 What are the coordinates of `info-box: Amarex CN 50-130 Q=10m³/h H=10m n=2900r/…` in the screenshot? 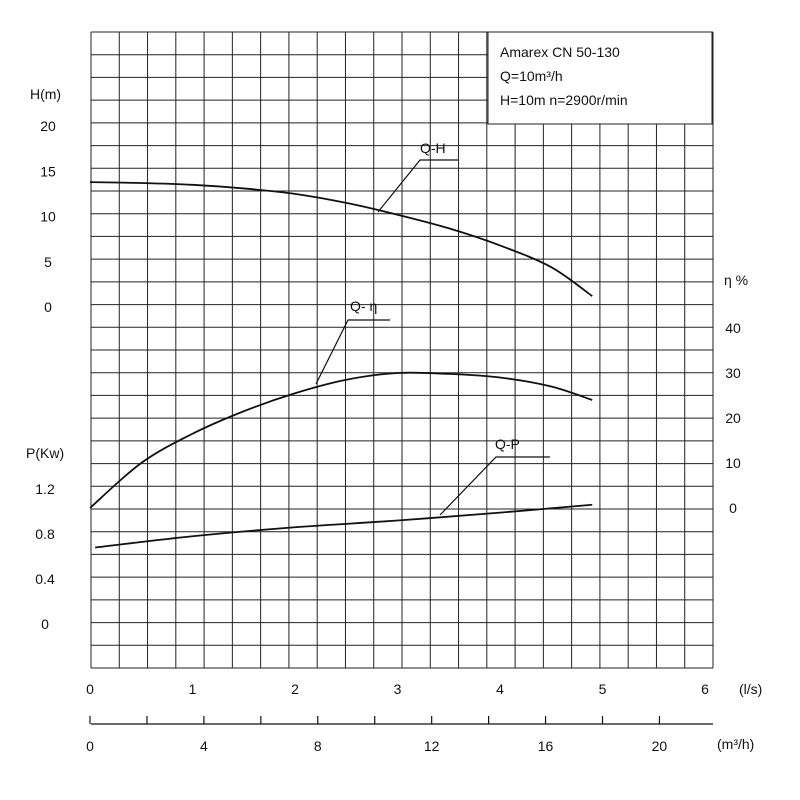 It's located at (600, 78).